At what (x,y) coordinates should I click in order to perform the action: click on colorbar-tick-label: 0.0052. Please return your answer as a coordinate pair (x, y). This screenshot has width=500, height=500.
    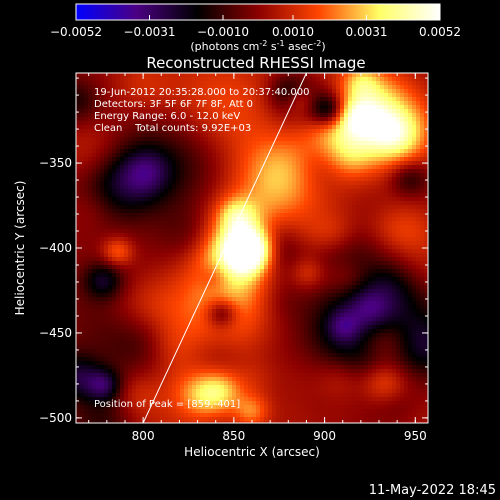
    Looking at the image, I should click on (440, 32).